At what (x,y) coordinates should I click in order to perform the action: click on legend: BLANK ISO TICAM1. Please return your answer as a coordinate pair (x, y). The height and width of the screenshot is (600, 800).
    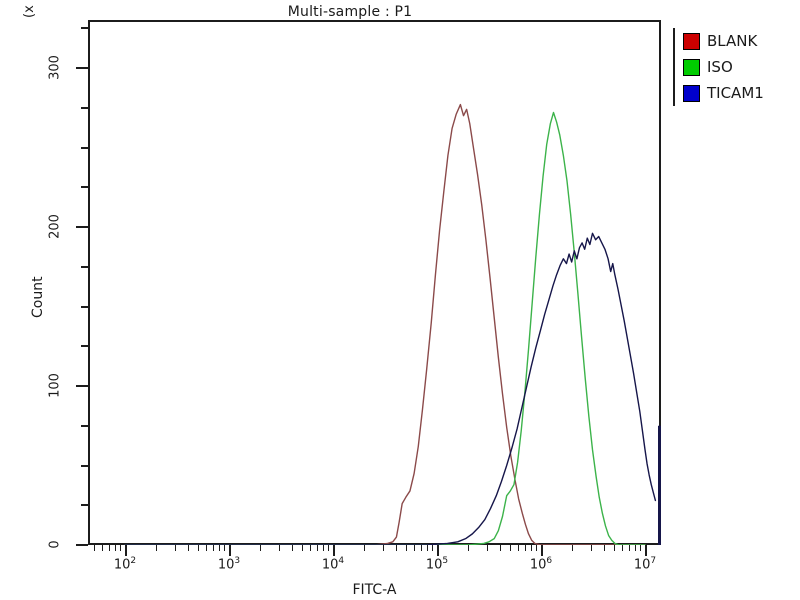
    Looking at the image, I should click on (735, 67).